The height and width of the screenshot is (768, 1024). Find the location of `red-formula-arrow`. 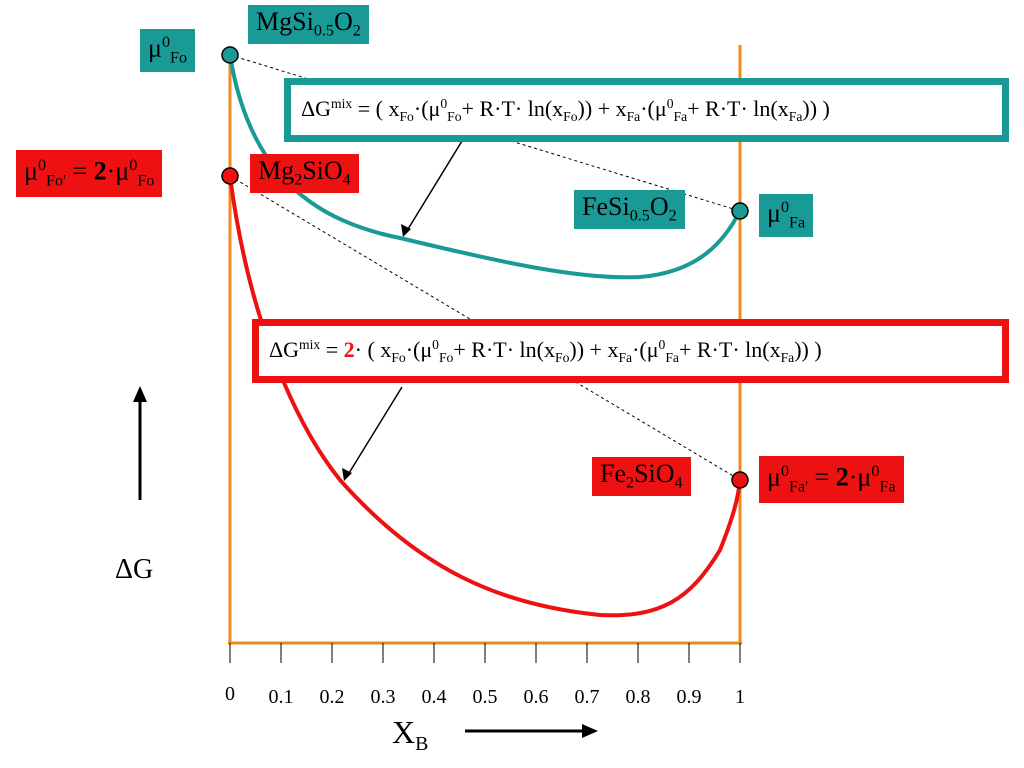

red-formula-arrow is located at coordinates (374, 432).